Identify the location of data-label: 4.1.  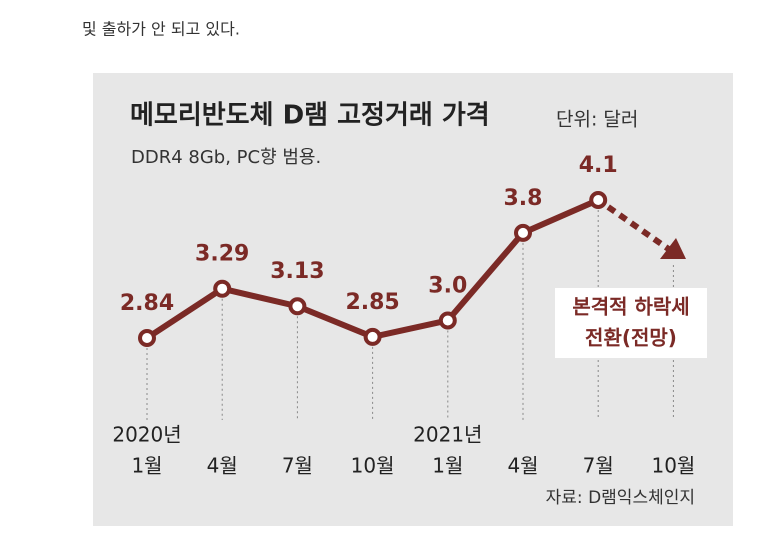
(598, 165).